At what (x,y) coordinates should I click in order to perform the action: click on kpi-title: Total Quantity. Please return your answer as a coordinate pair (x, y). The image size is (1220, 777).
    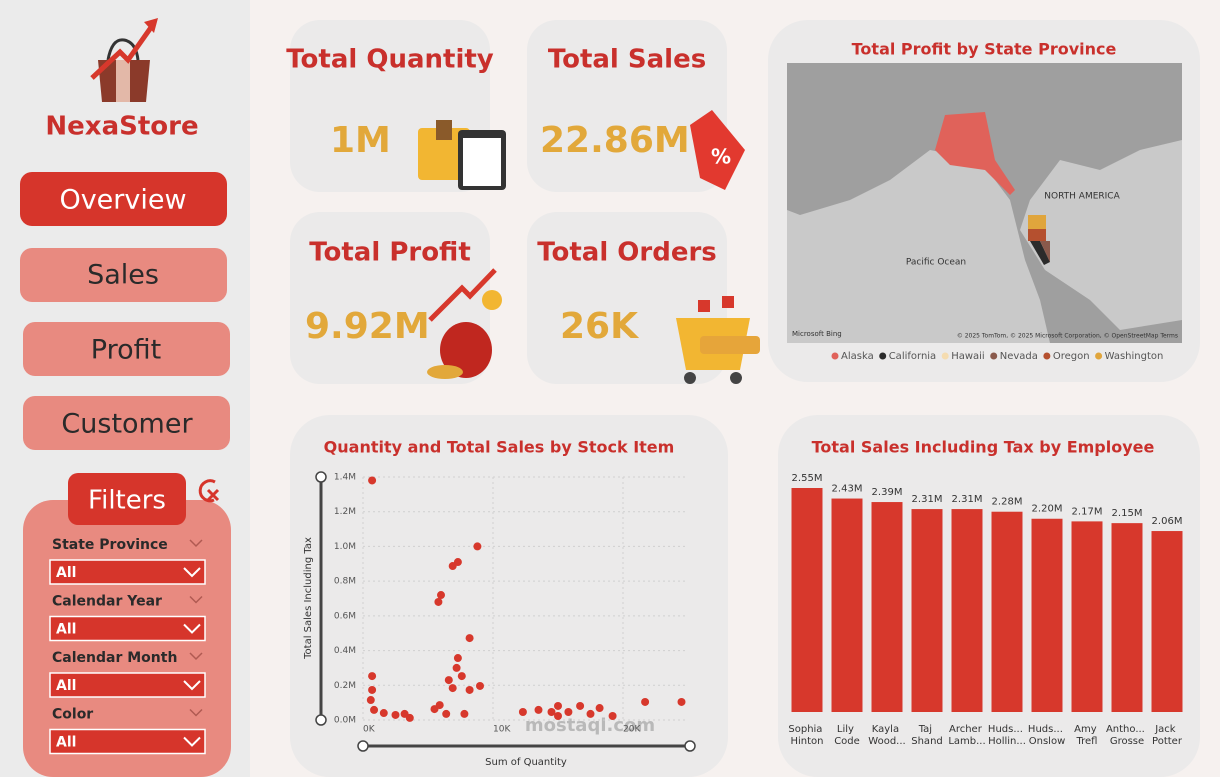
    Looking at the image, I should click on (390, 60).